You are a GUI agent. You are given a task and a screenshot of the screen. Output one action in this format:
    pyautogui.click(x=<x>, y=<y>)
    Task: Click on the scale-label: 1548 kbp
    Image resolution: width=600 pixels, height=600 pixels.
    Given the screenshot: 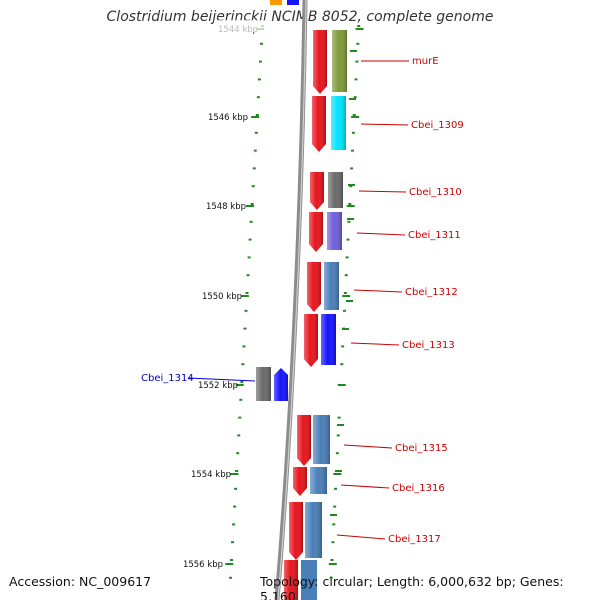 What is the action you would take?
    pyautogui.click(x=226, y=207)
    